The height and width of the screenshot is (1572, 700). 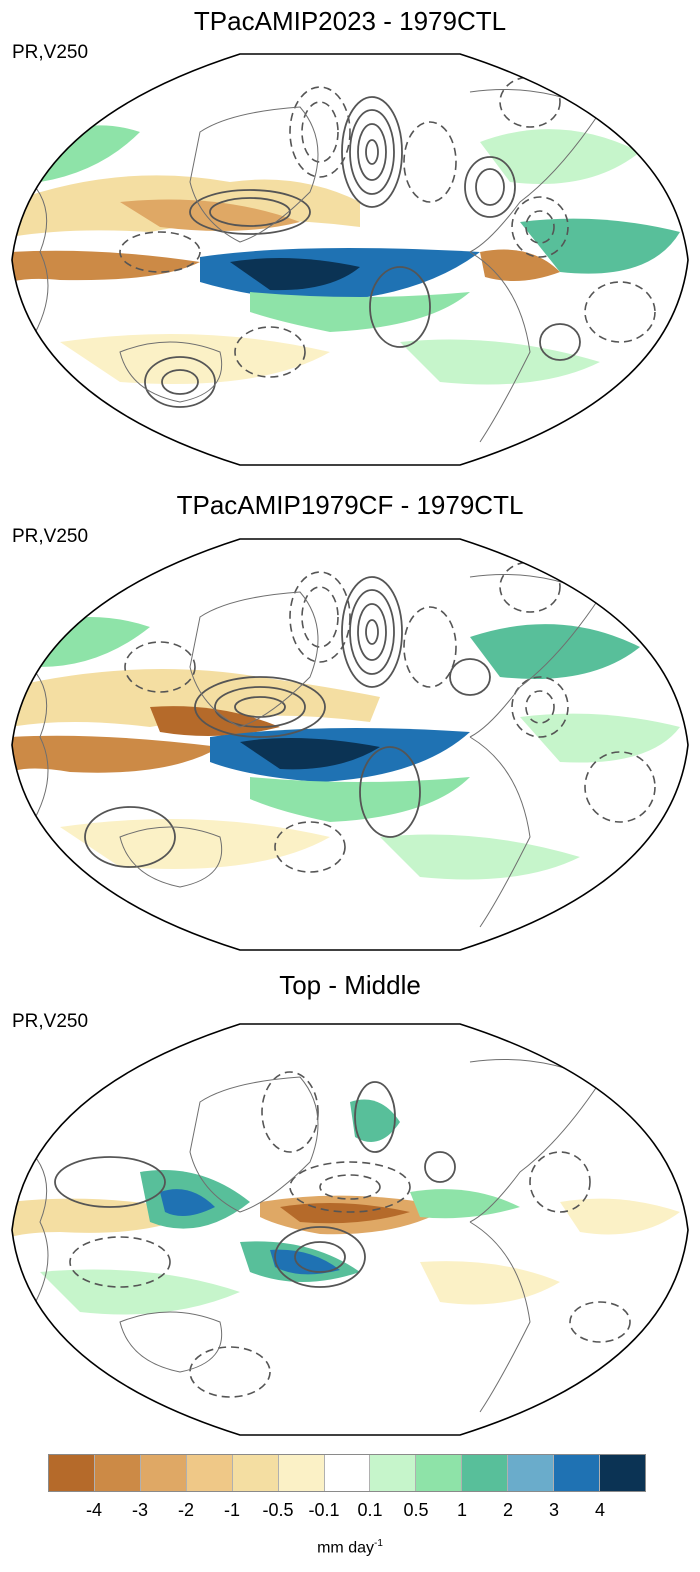 What do you see at coordinates (140, 1510) in the screenshot?
I see `colorbar-tick-label: -3` at bounding box center [140, 1510].